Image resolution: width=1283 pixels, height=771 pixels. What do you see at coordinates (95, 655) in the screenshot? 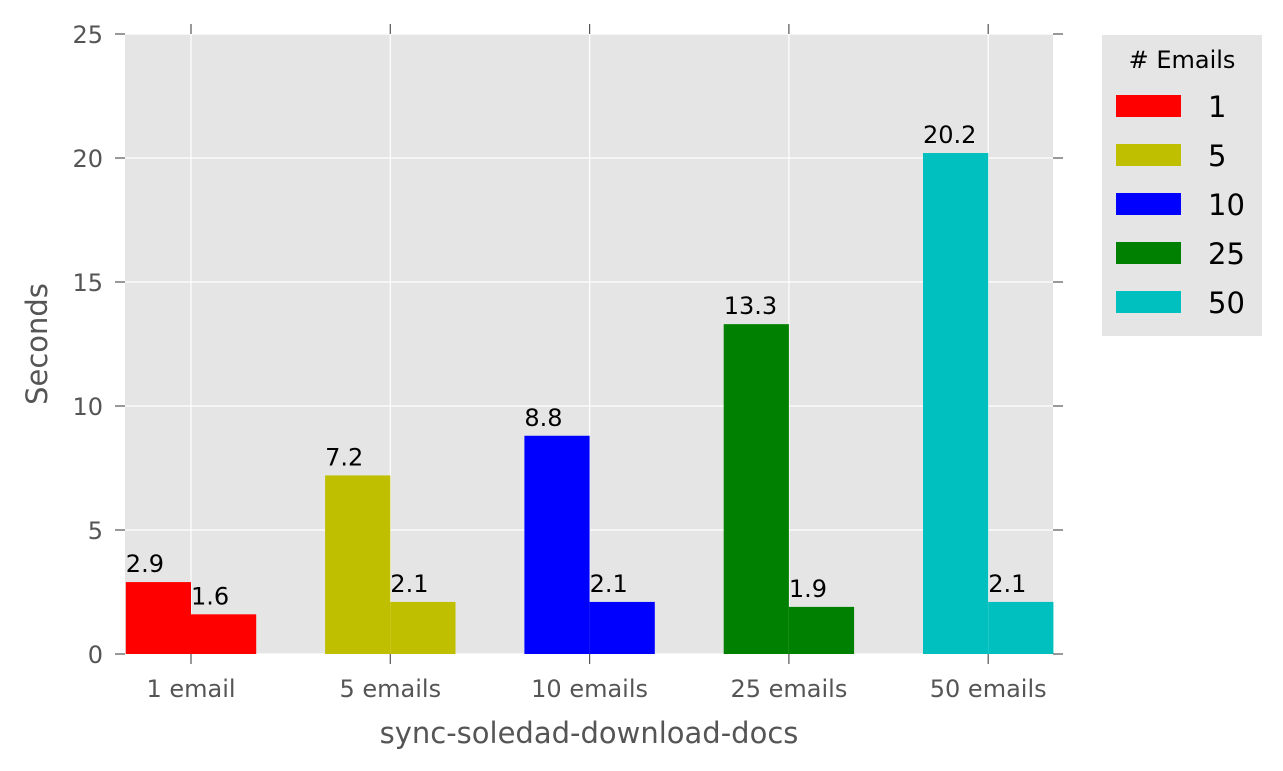
I see `y-tick-label: 0` at bounding box center [95, 655].